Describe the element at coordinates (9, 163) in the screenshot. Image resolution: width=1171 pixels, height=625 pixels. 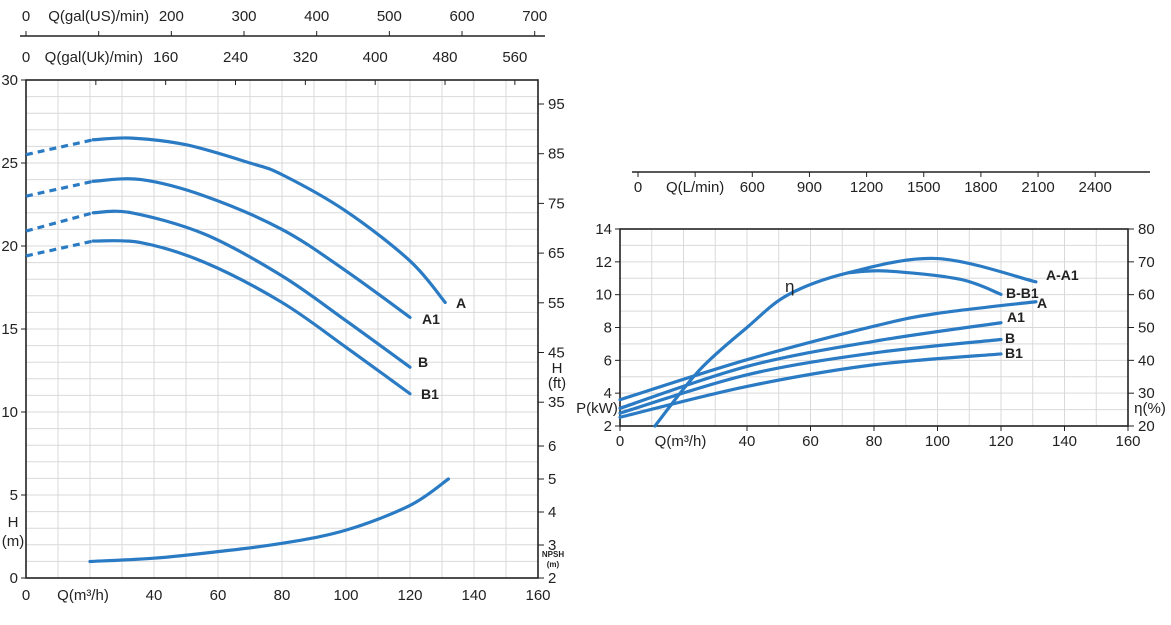
I see `y-tick-label: 25` at that location.